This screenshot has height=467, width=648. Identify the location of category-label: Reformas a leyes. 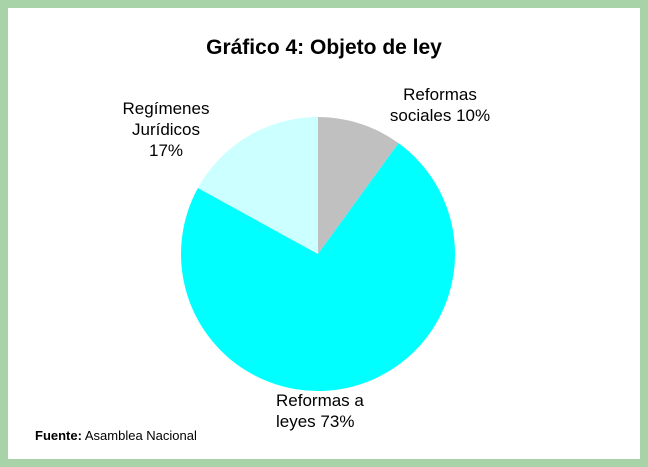
(320, 411).